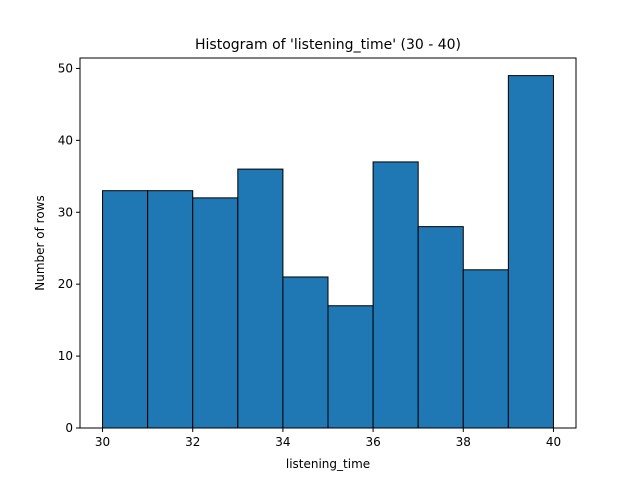 Image resolution: width=640 pixels, height=480 pixels. Describe the element at coordinates (553, 442) in the screenshot. I see `x-tick-label: 40` at that location.